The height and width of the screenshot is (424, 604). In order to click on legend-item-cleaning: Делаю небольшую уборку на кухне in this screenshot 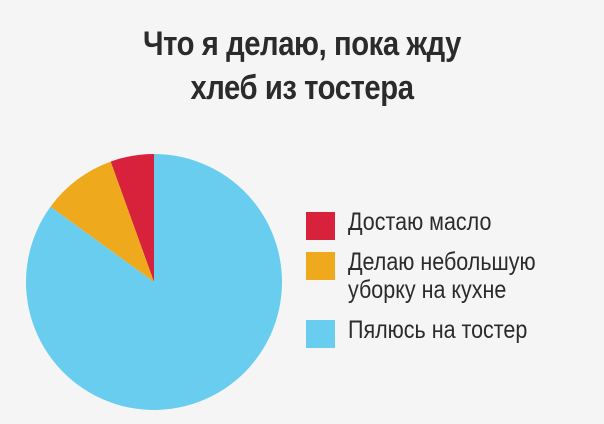, I will do `click(451, 276)`.